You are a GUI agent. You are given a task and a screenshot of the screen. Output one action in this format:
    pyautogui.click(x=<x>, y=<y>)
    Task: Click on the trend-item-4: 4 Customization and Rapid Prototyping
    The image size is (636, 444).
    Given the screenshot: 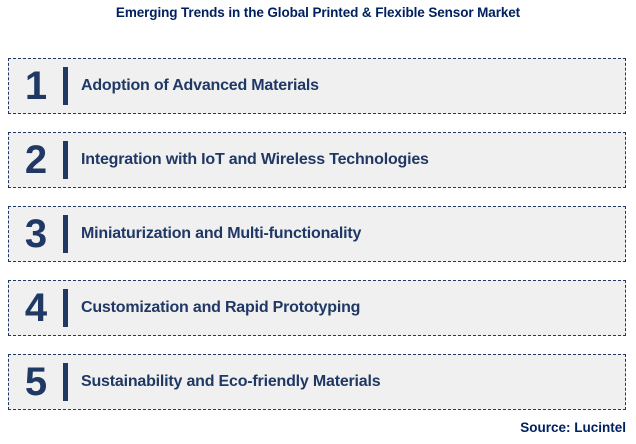 What is the action you would take?
    pyautogui.click(x=317, y=308)
    